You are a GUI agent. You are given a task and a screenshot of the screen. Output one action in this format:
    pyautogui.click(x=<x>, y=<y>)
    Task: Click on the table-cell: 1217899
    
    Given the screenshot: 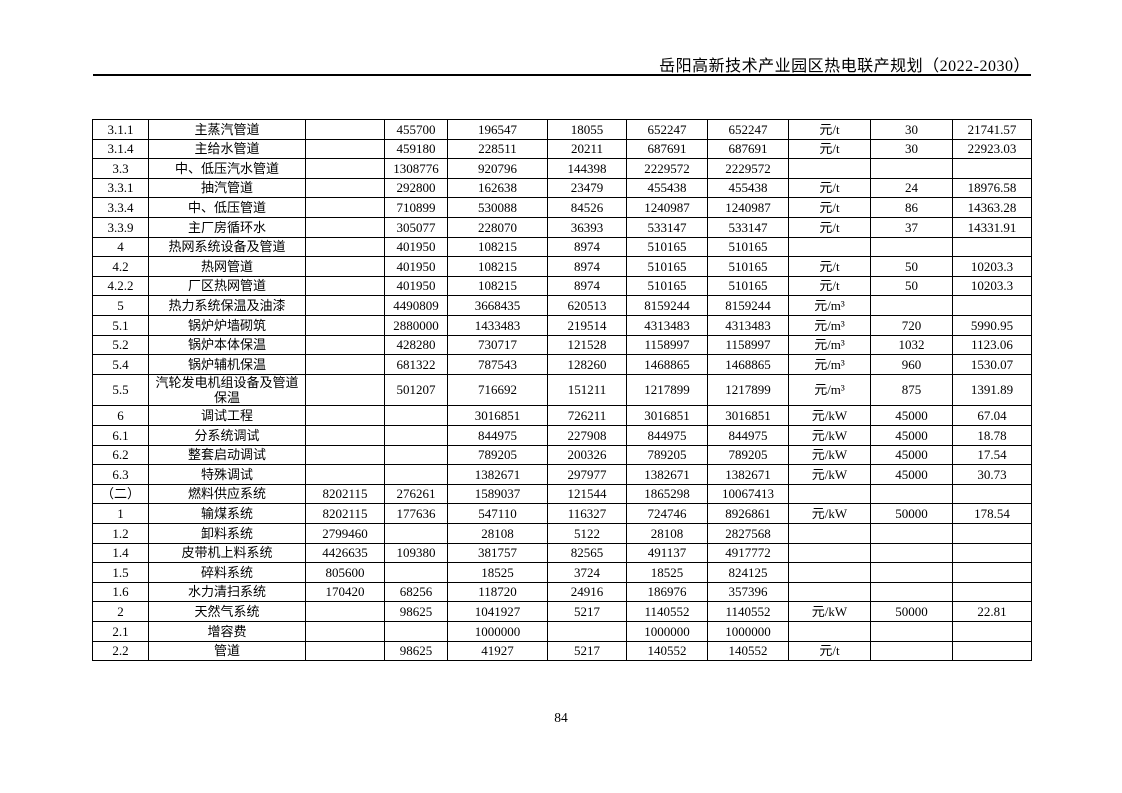 What is the action you would take?
    pyautogui.click(x=748, y=390)
    